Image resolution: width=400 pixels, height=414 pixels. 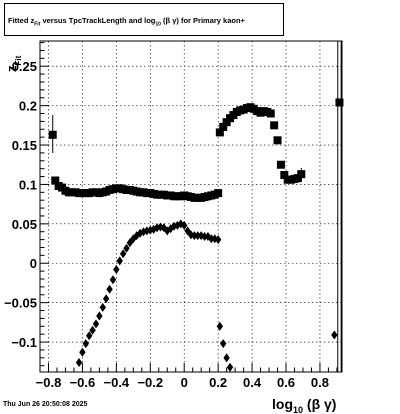 I want to click on x-tick-label-4: 0, so click(x=184, y=382).